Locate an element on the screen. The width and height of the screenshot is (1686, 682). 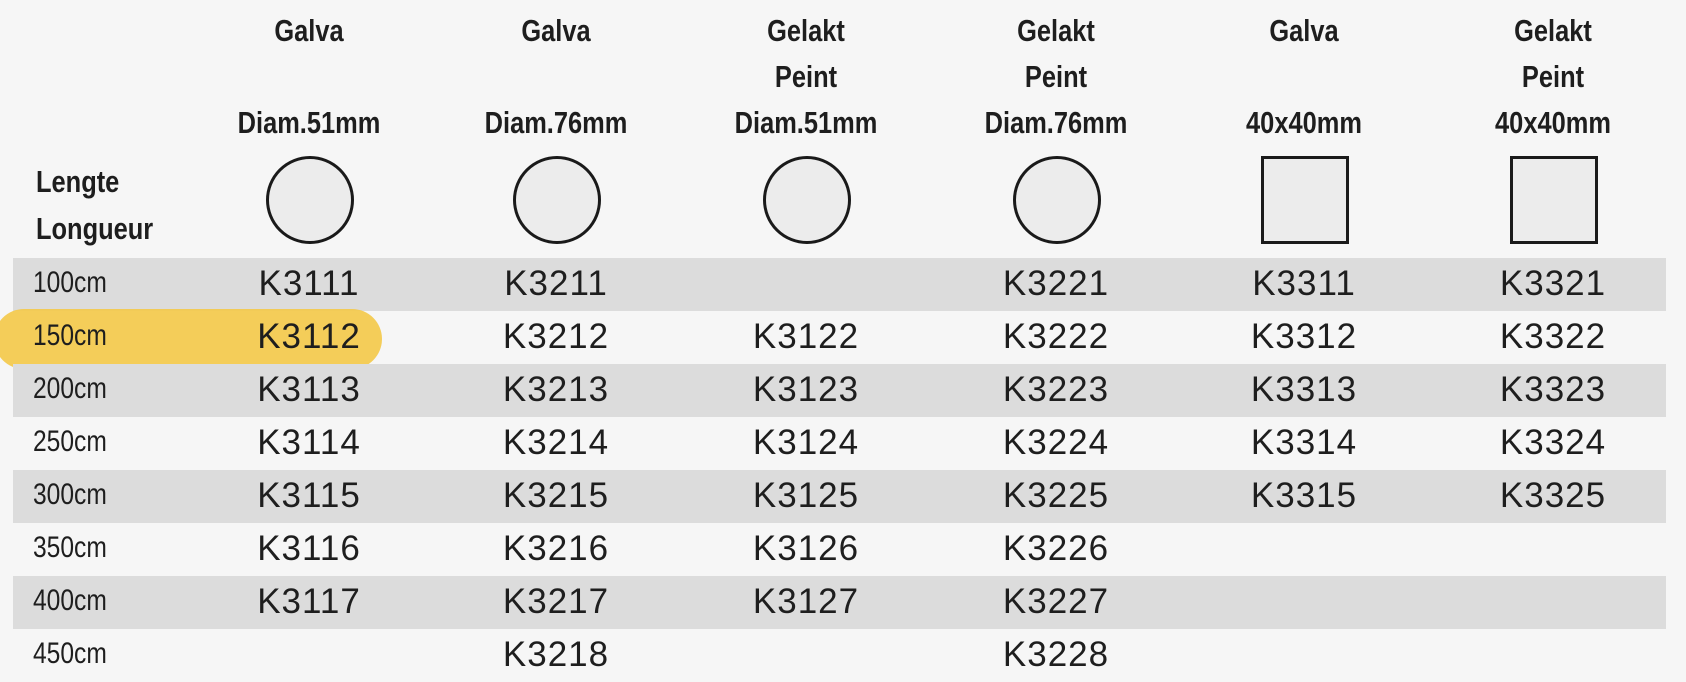
column-header: Galva Diam.76mm is located at coordinates (556, 77).